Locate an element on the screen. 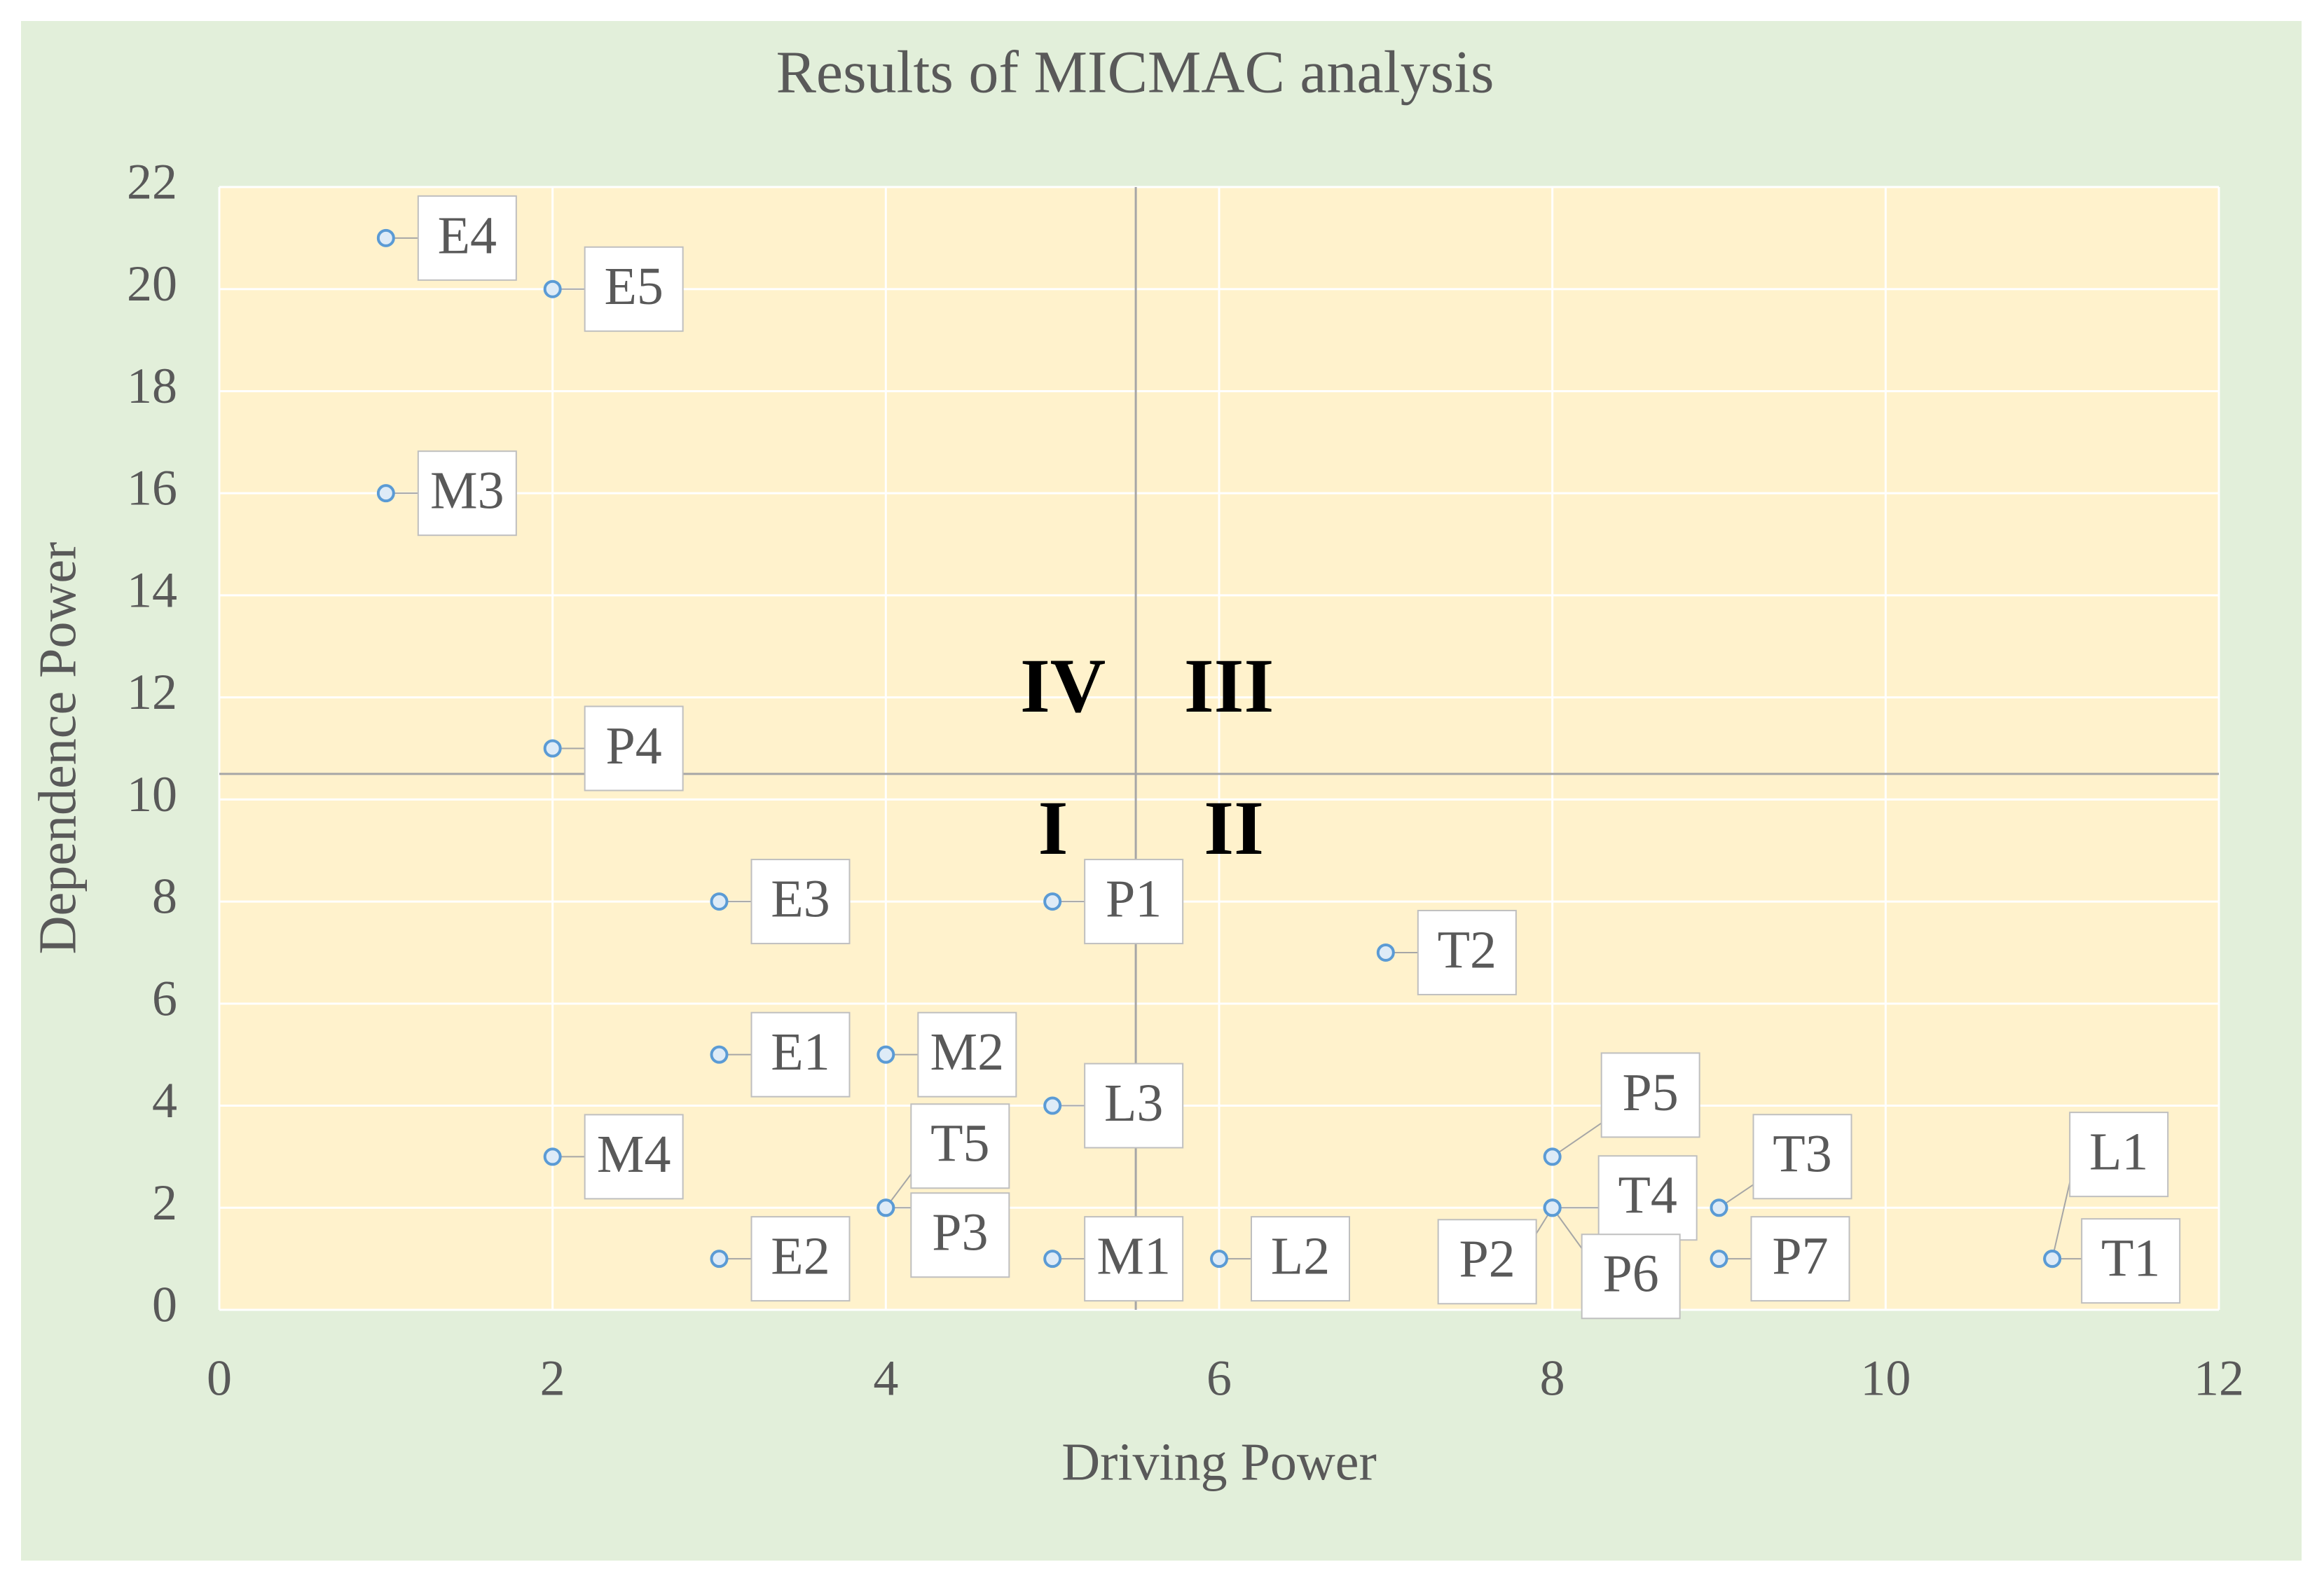 The width and height of the screenshot is (2324, 1583). data-label: E3 is located at coordinates (800, 899).